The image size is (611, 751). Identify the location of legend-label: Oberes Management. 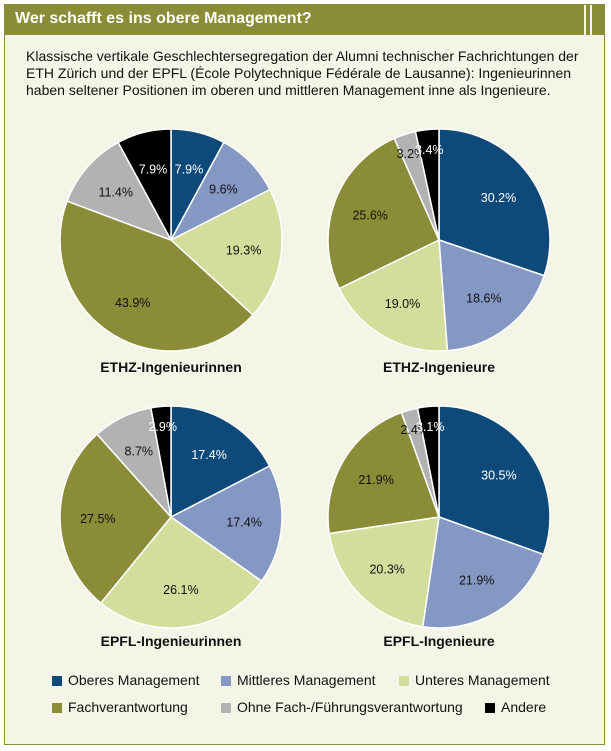
(134, 680).